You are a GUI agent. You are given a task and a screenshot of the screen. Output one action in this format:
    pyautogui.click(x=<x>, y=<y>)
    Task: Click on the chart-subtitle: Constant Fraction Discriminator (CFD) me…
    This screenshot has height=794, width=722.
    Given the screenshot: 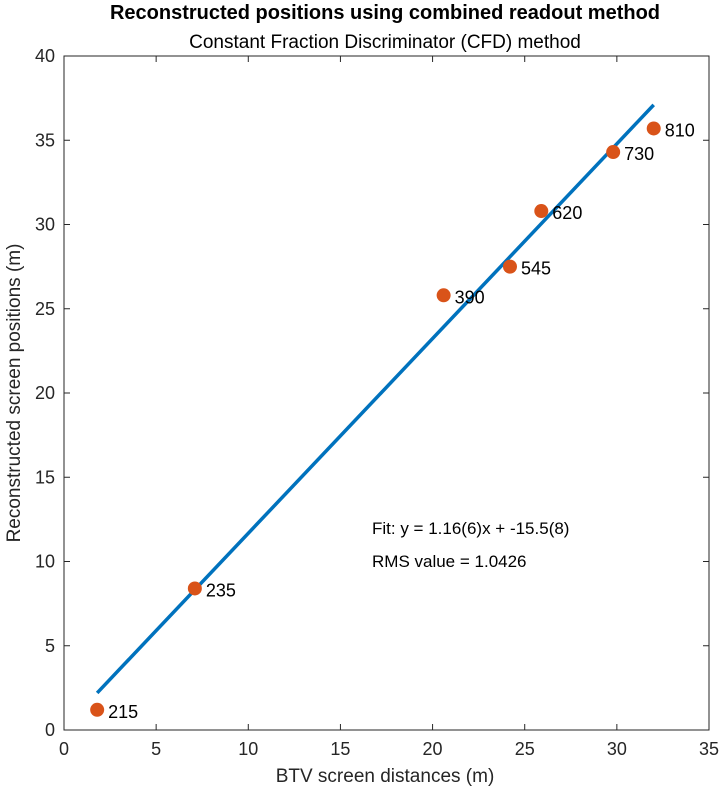 What is the action you would take?
    pyautogui.click(x=385, y=42)
    